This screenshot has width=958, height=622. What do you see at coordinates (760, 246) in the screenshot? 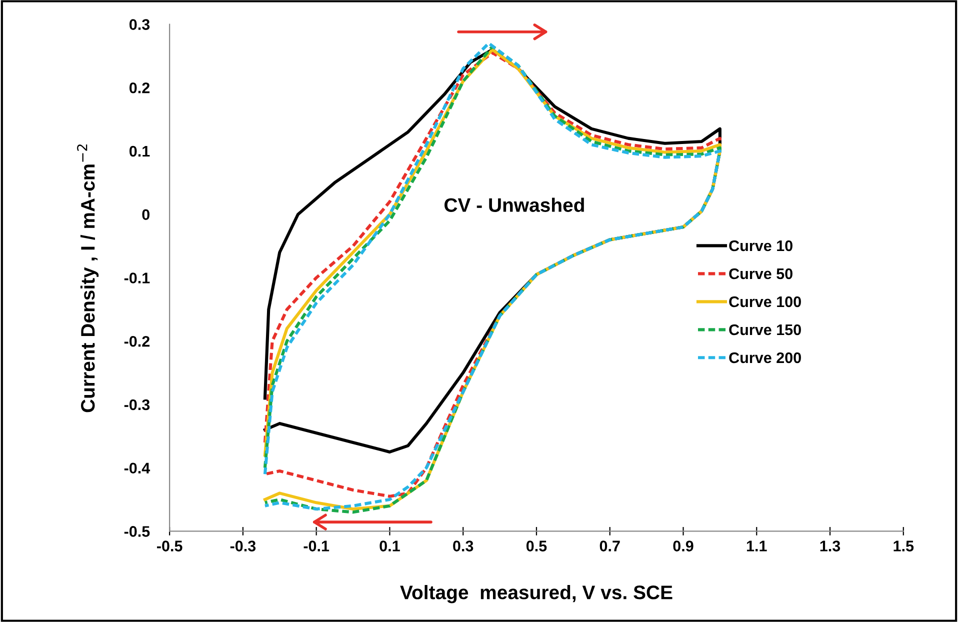
I see `legend-label: Curve 10` at bounding box center [760, 246].